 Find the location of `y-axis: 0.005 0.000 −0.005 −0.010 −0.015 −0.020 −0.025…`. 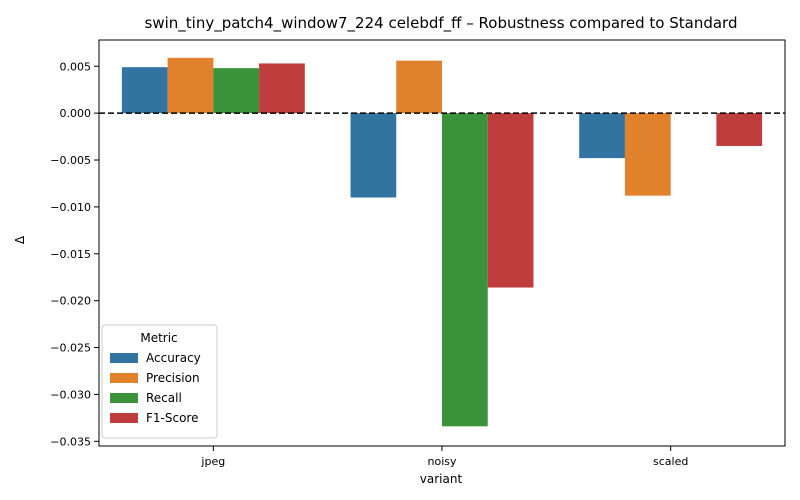

y-axis: 0.005 0.000 −0.005 −0.010 −0.015 −0.020 −0.025… is located at coordinates (74, 254).